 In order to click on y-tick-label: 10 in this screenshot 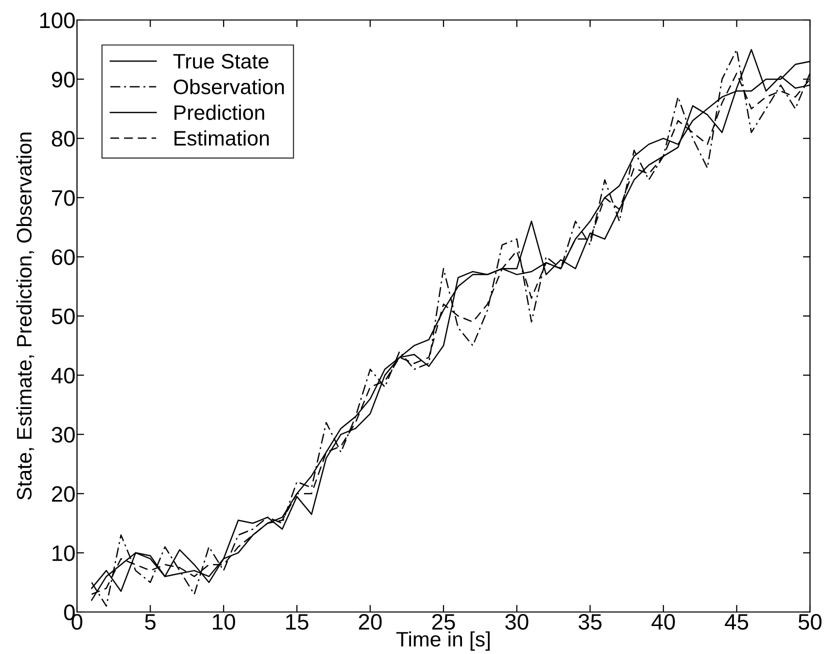, I will do `click(63, 553)`.